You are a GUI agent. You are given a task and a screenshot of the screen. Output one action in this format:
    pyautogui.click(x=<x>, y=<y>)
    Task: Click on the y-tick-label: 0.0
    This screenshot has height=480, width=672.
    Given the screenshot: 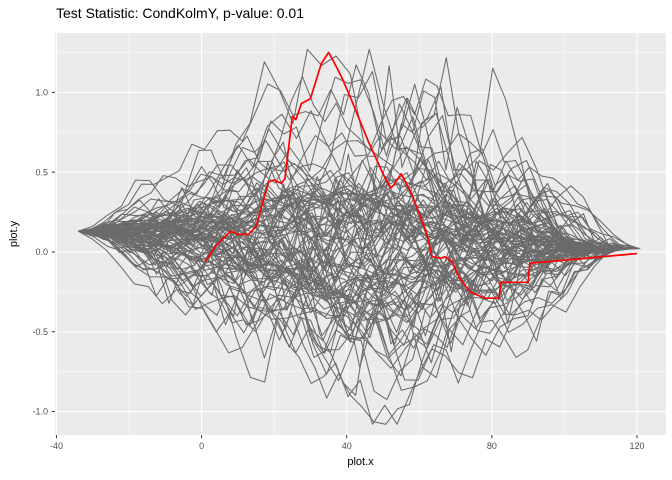 What is the action you would take?
    pyautogui.click(x=41, y=252)
    